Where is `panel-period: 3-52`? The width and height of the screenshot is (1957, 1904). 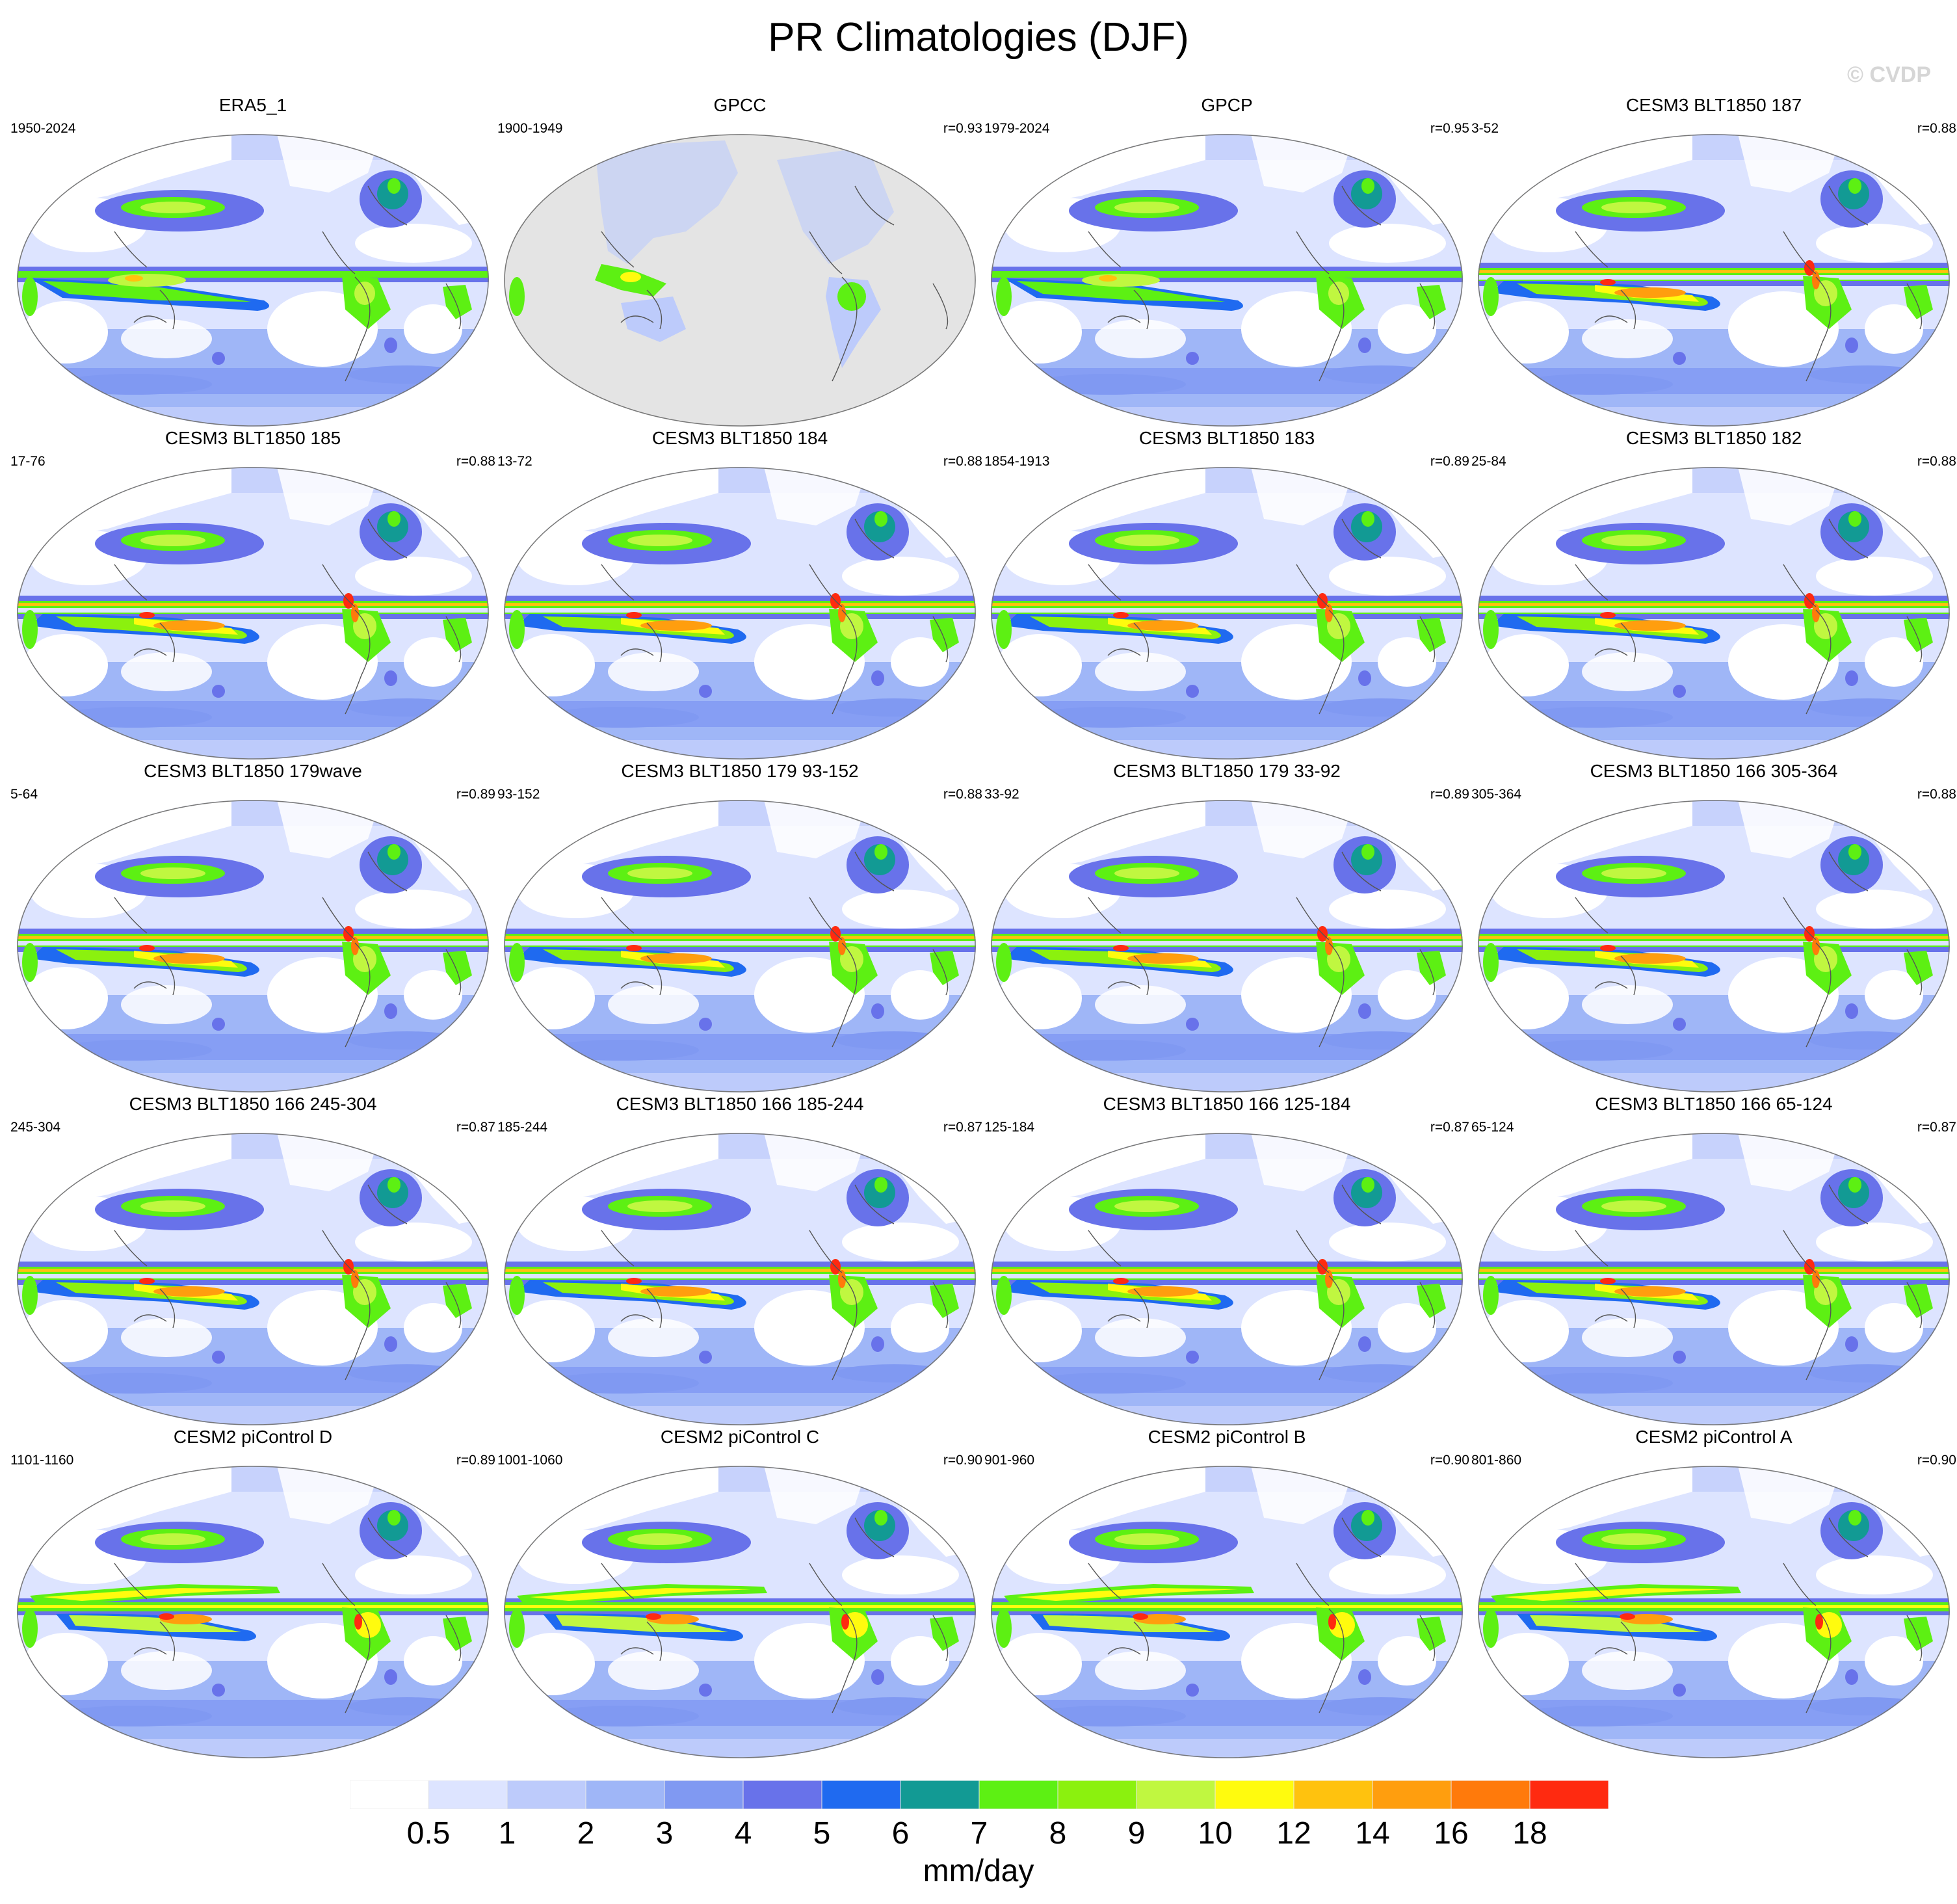 panel-period: 3-52 is located at coordinates (1485, 128).